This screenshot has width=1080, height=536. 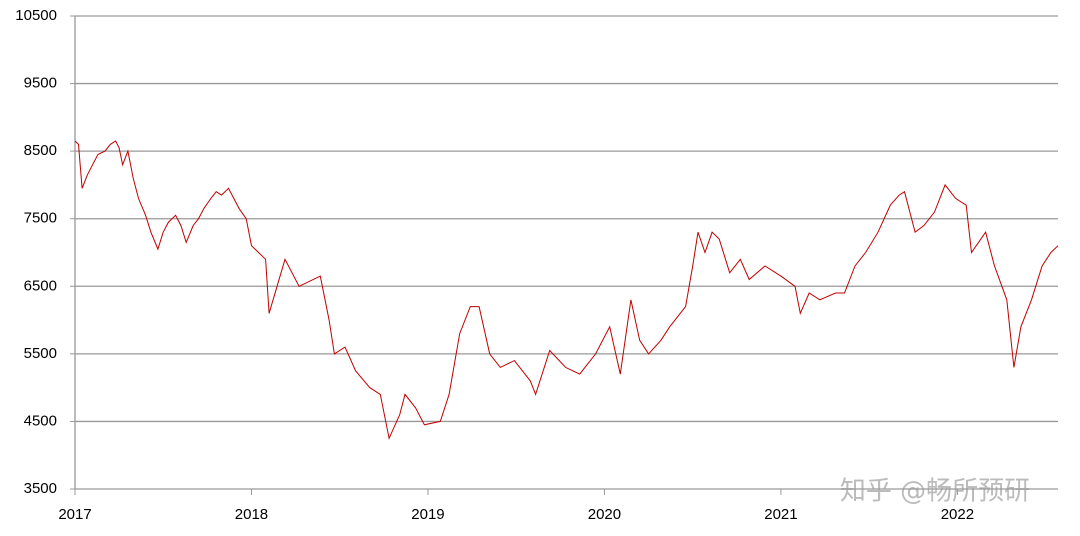 I want to click on x-tick-label: 2020, so click(x=604, y=514).